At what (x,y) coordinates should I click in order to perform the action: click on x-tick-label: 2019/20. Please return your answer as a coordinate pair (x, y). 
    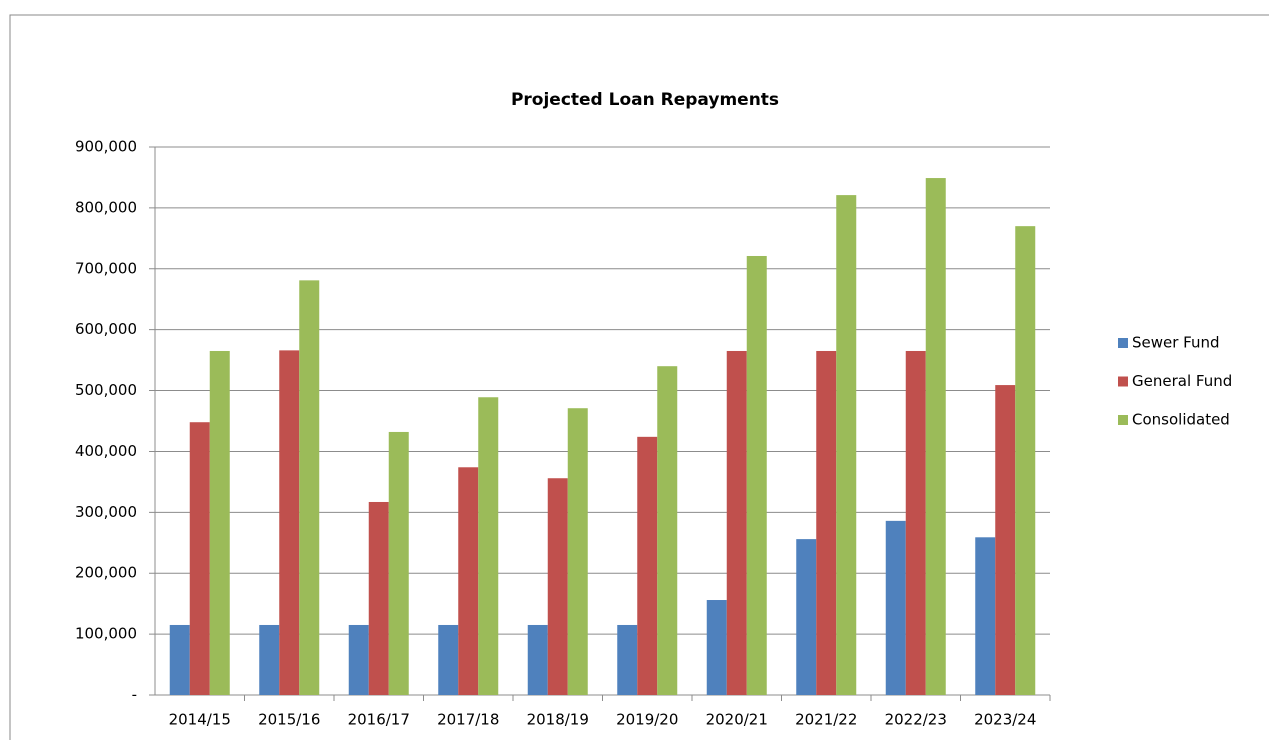
    Looking at the image, I should click on (647, 720).